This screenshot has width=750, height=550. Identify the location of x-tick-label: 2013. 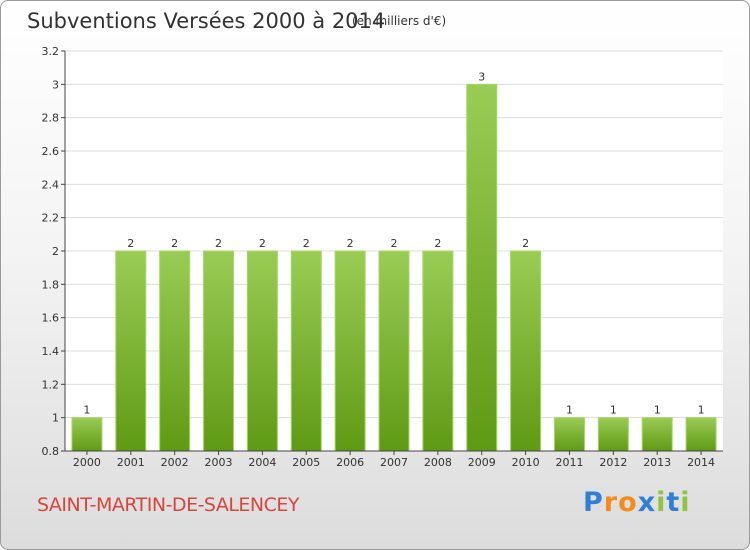
(657, 462).